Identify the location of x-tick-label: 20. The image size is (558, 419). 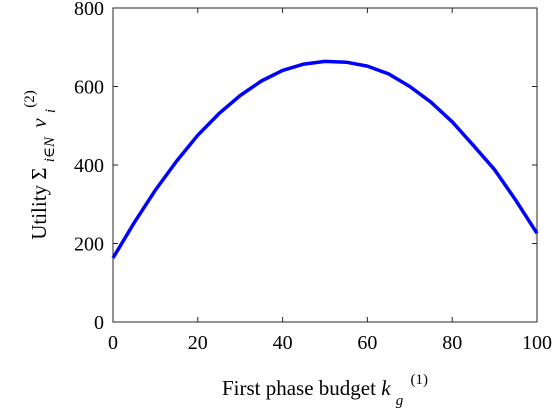
(198, 343).